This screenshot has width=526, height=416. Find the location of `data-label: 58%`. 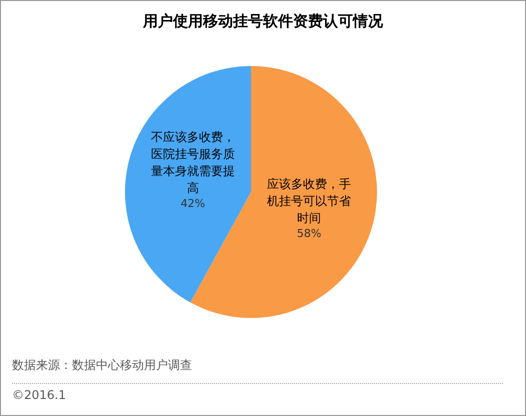

data-label: 58% is located at coordinates (309, 233).